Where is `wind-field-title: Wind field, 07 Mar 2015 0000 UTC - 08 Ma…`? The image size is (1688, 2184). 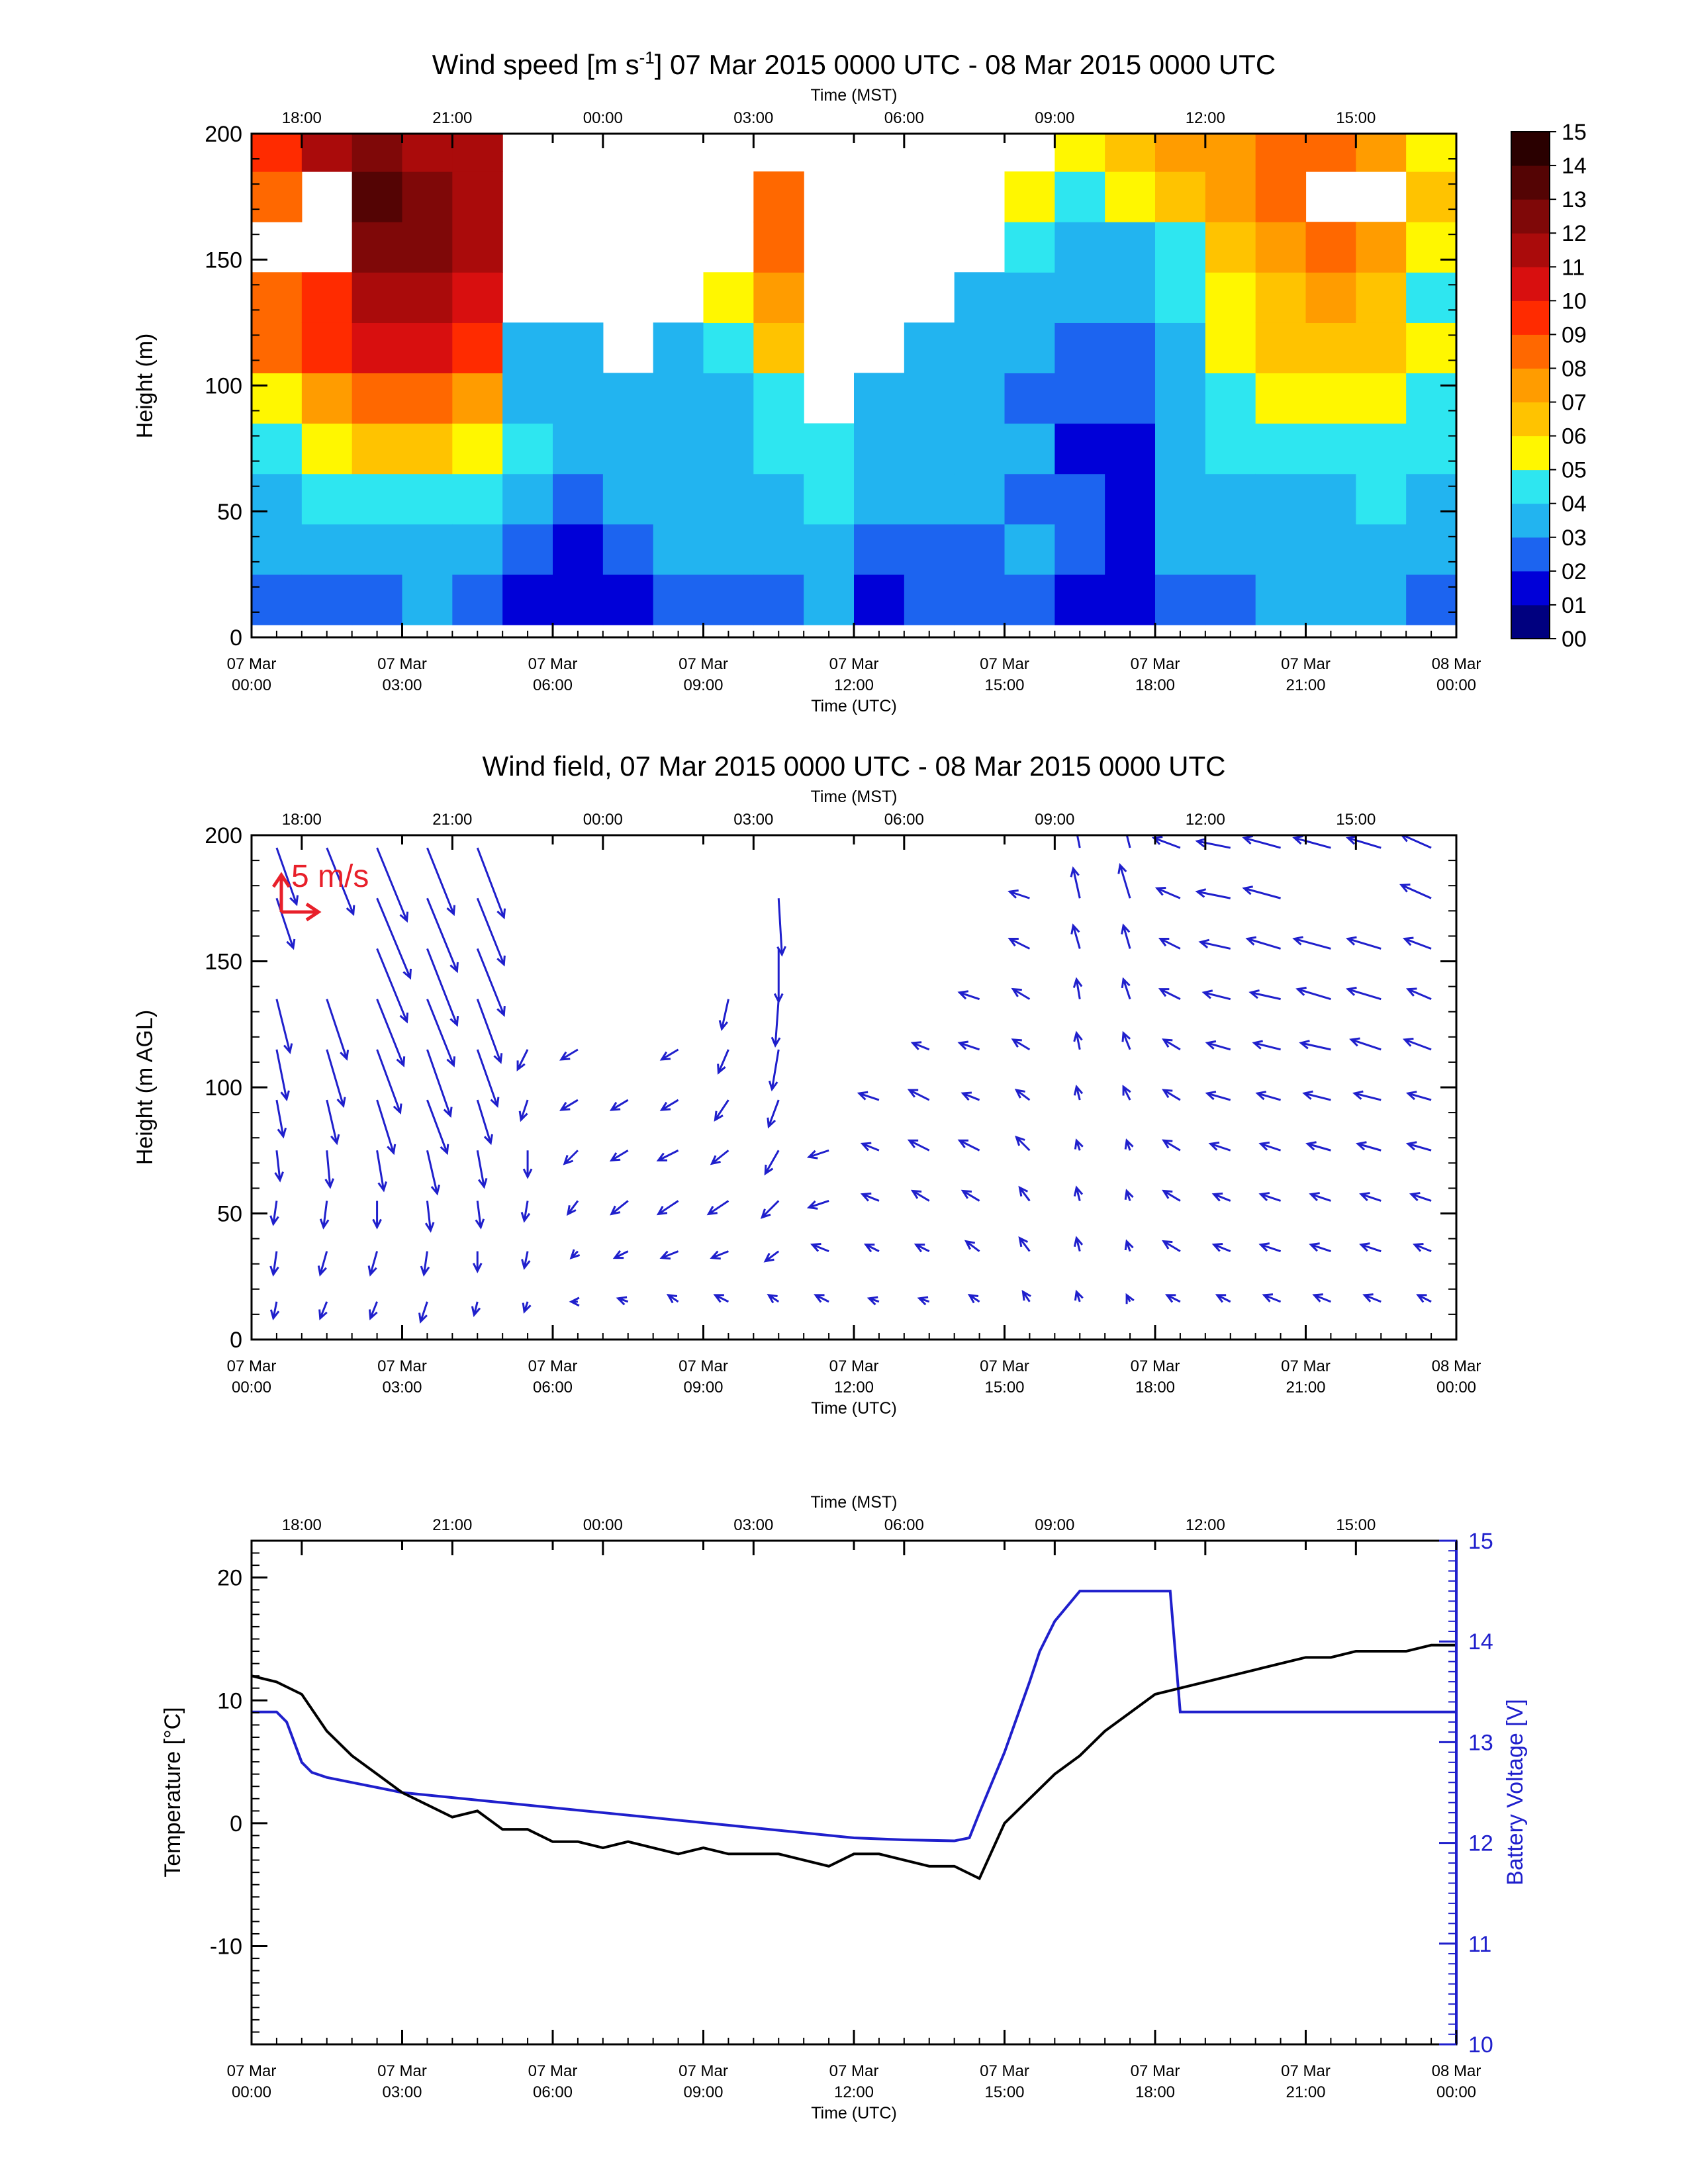 wind-field-title: Wind field, 07 Mar 2015 0000 UTC - 08 Ma… is located at coordinates (854, 766).